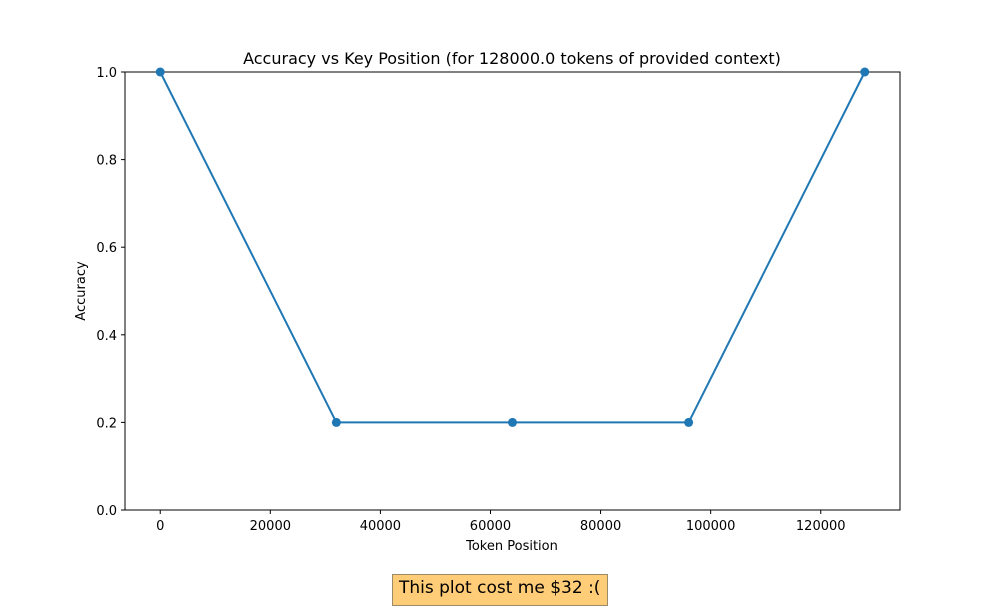  I want to click on y-tick-label: 0.6, so click(106, 248).